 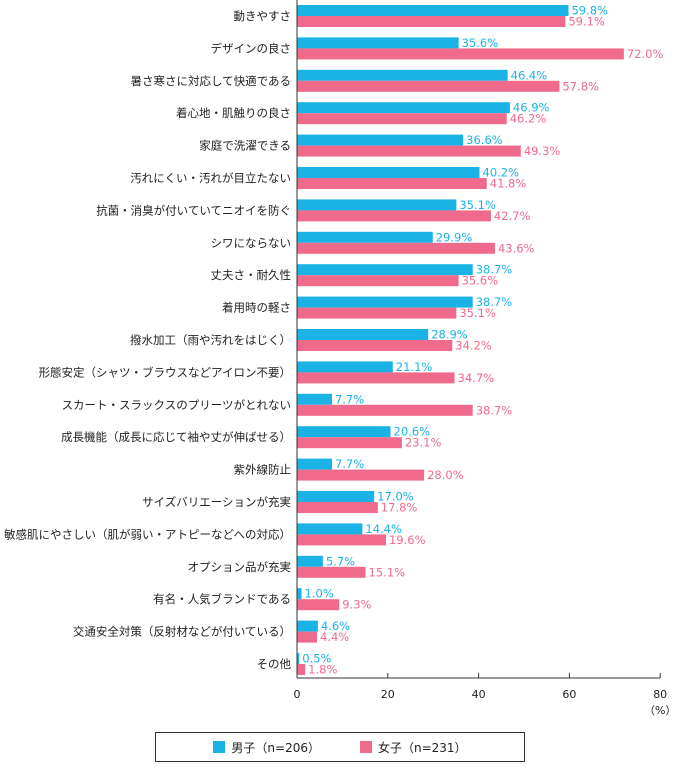 What do you see at coordinates (422, 747) in the screenshot?
I see `legend-label-female: 女子（n=231）` at bounding box center [422, 747].